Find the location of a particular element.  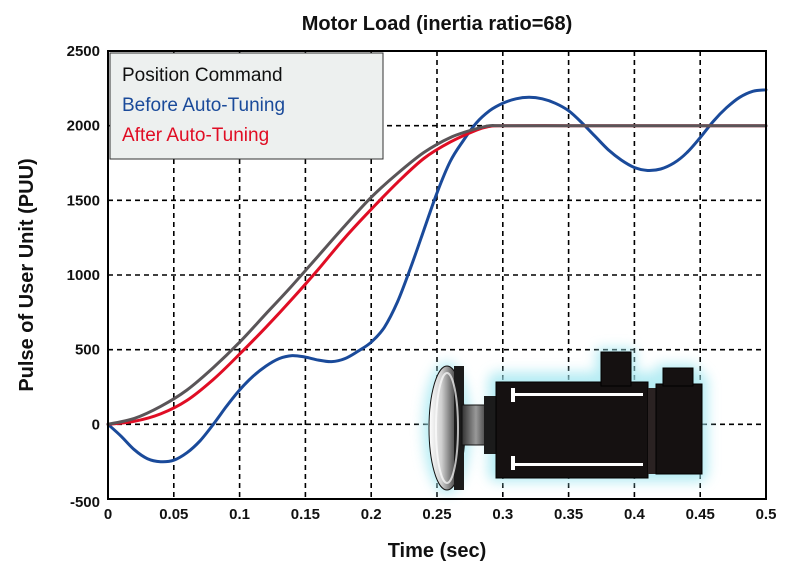

y-tick-label: -500 is located at coordinates (85, 502).